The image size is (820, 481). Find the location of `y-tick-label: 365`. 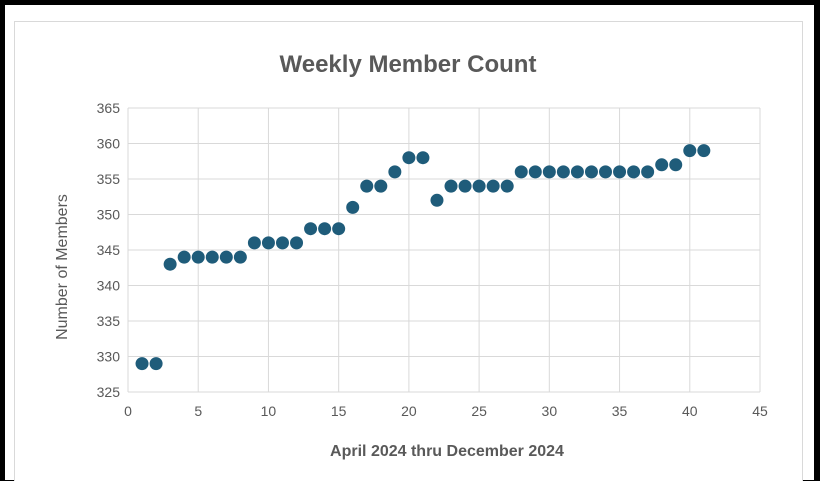

y-tick-label: 365 is located at coordinates (109, 108).